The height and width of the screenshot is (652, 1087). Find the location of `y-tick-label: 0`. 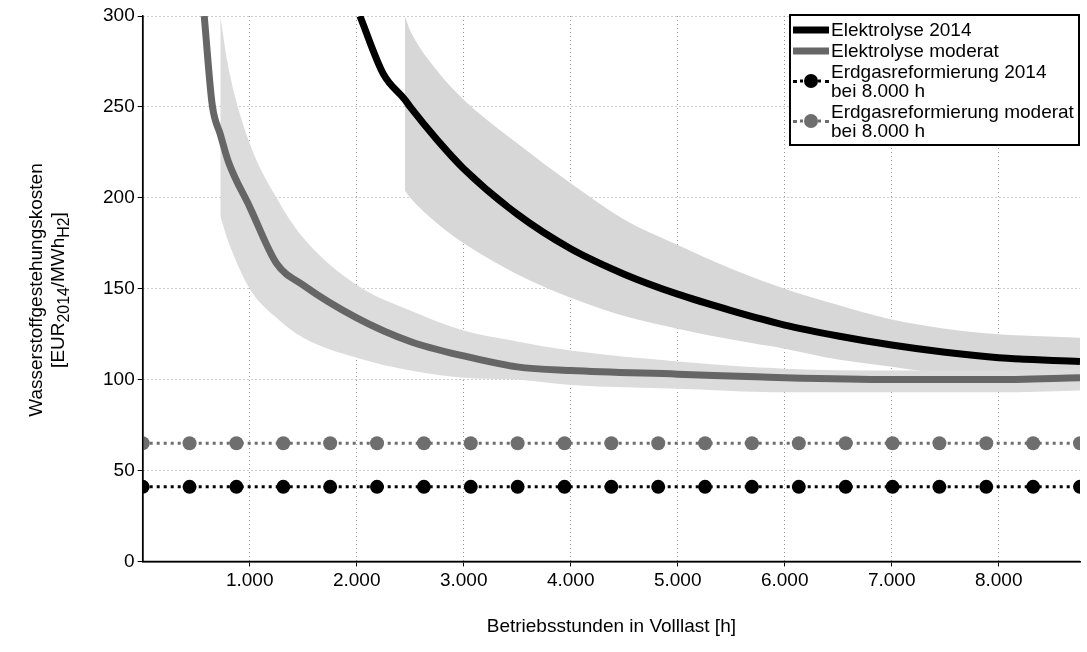

y-tick-label: 0 is located at coordinates (129, 560).